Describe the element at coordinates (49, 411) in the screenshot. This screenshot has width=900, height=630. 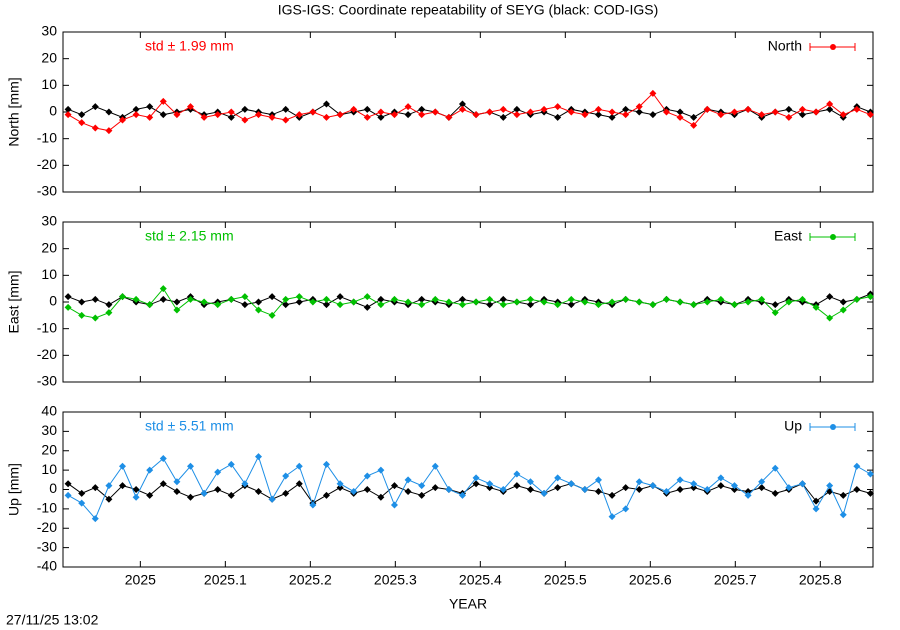
I see `y-tick-label: 40` at that location.